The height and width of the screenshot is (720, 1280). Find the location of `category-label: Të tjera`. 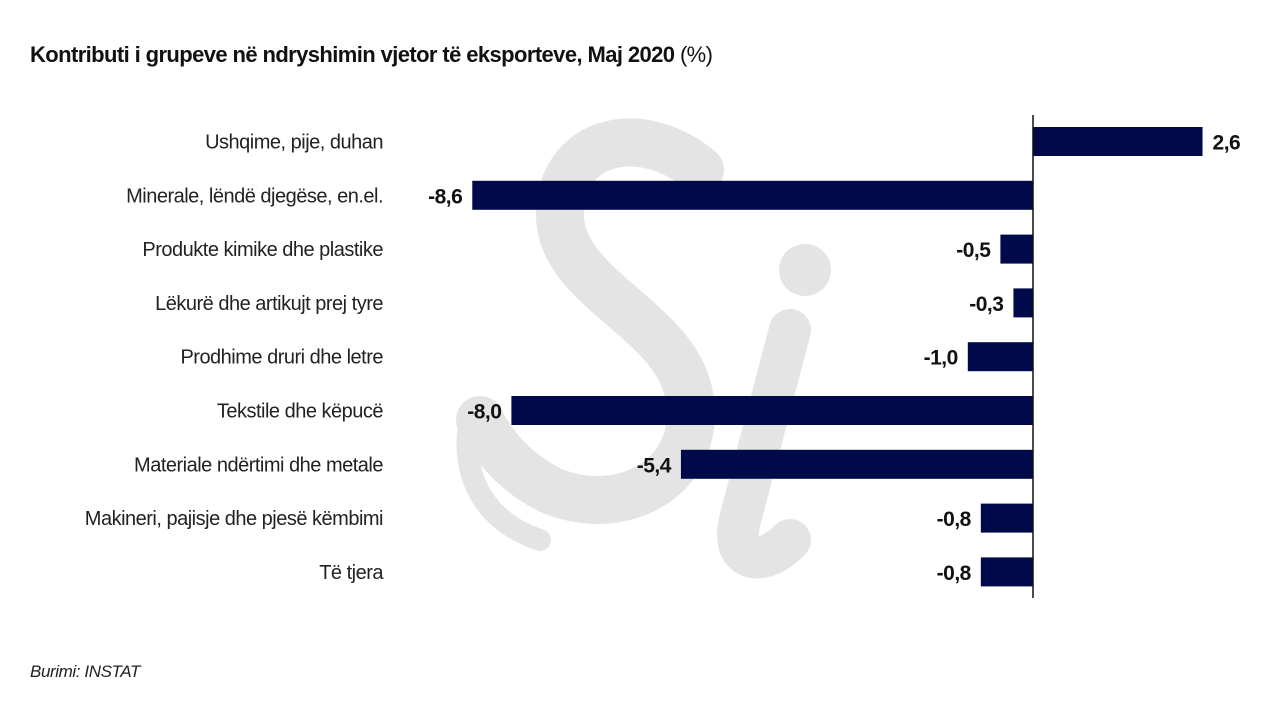

category-label: Të tjera is located at coordinates (351, 573).